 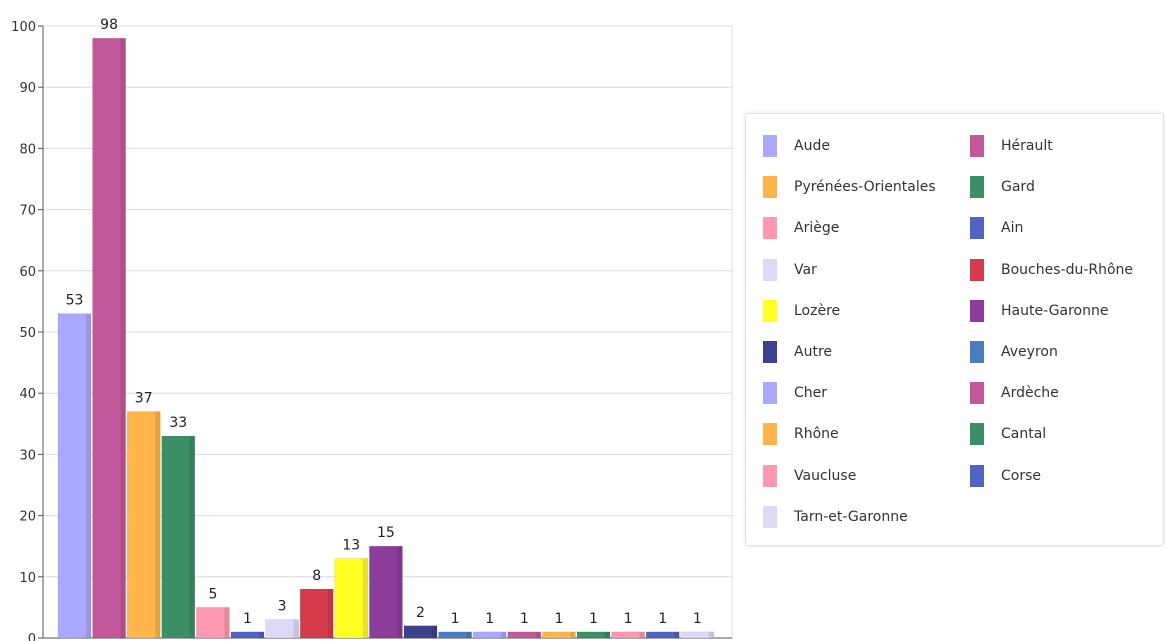 I want to click on data-label: 13, so click(x=351, y=545).